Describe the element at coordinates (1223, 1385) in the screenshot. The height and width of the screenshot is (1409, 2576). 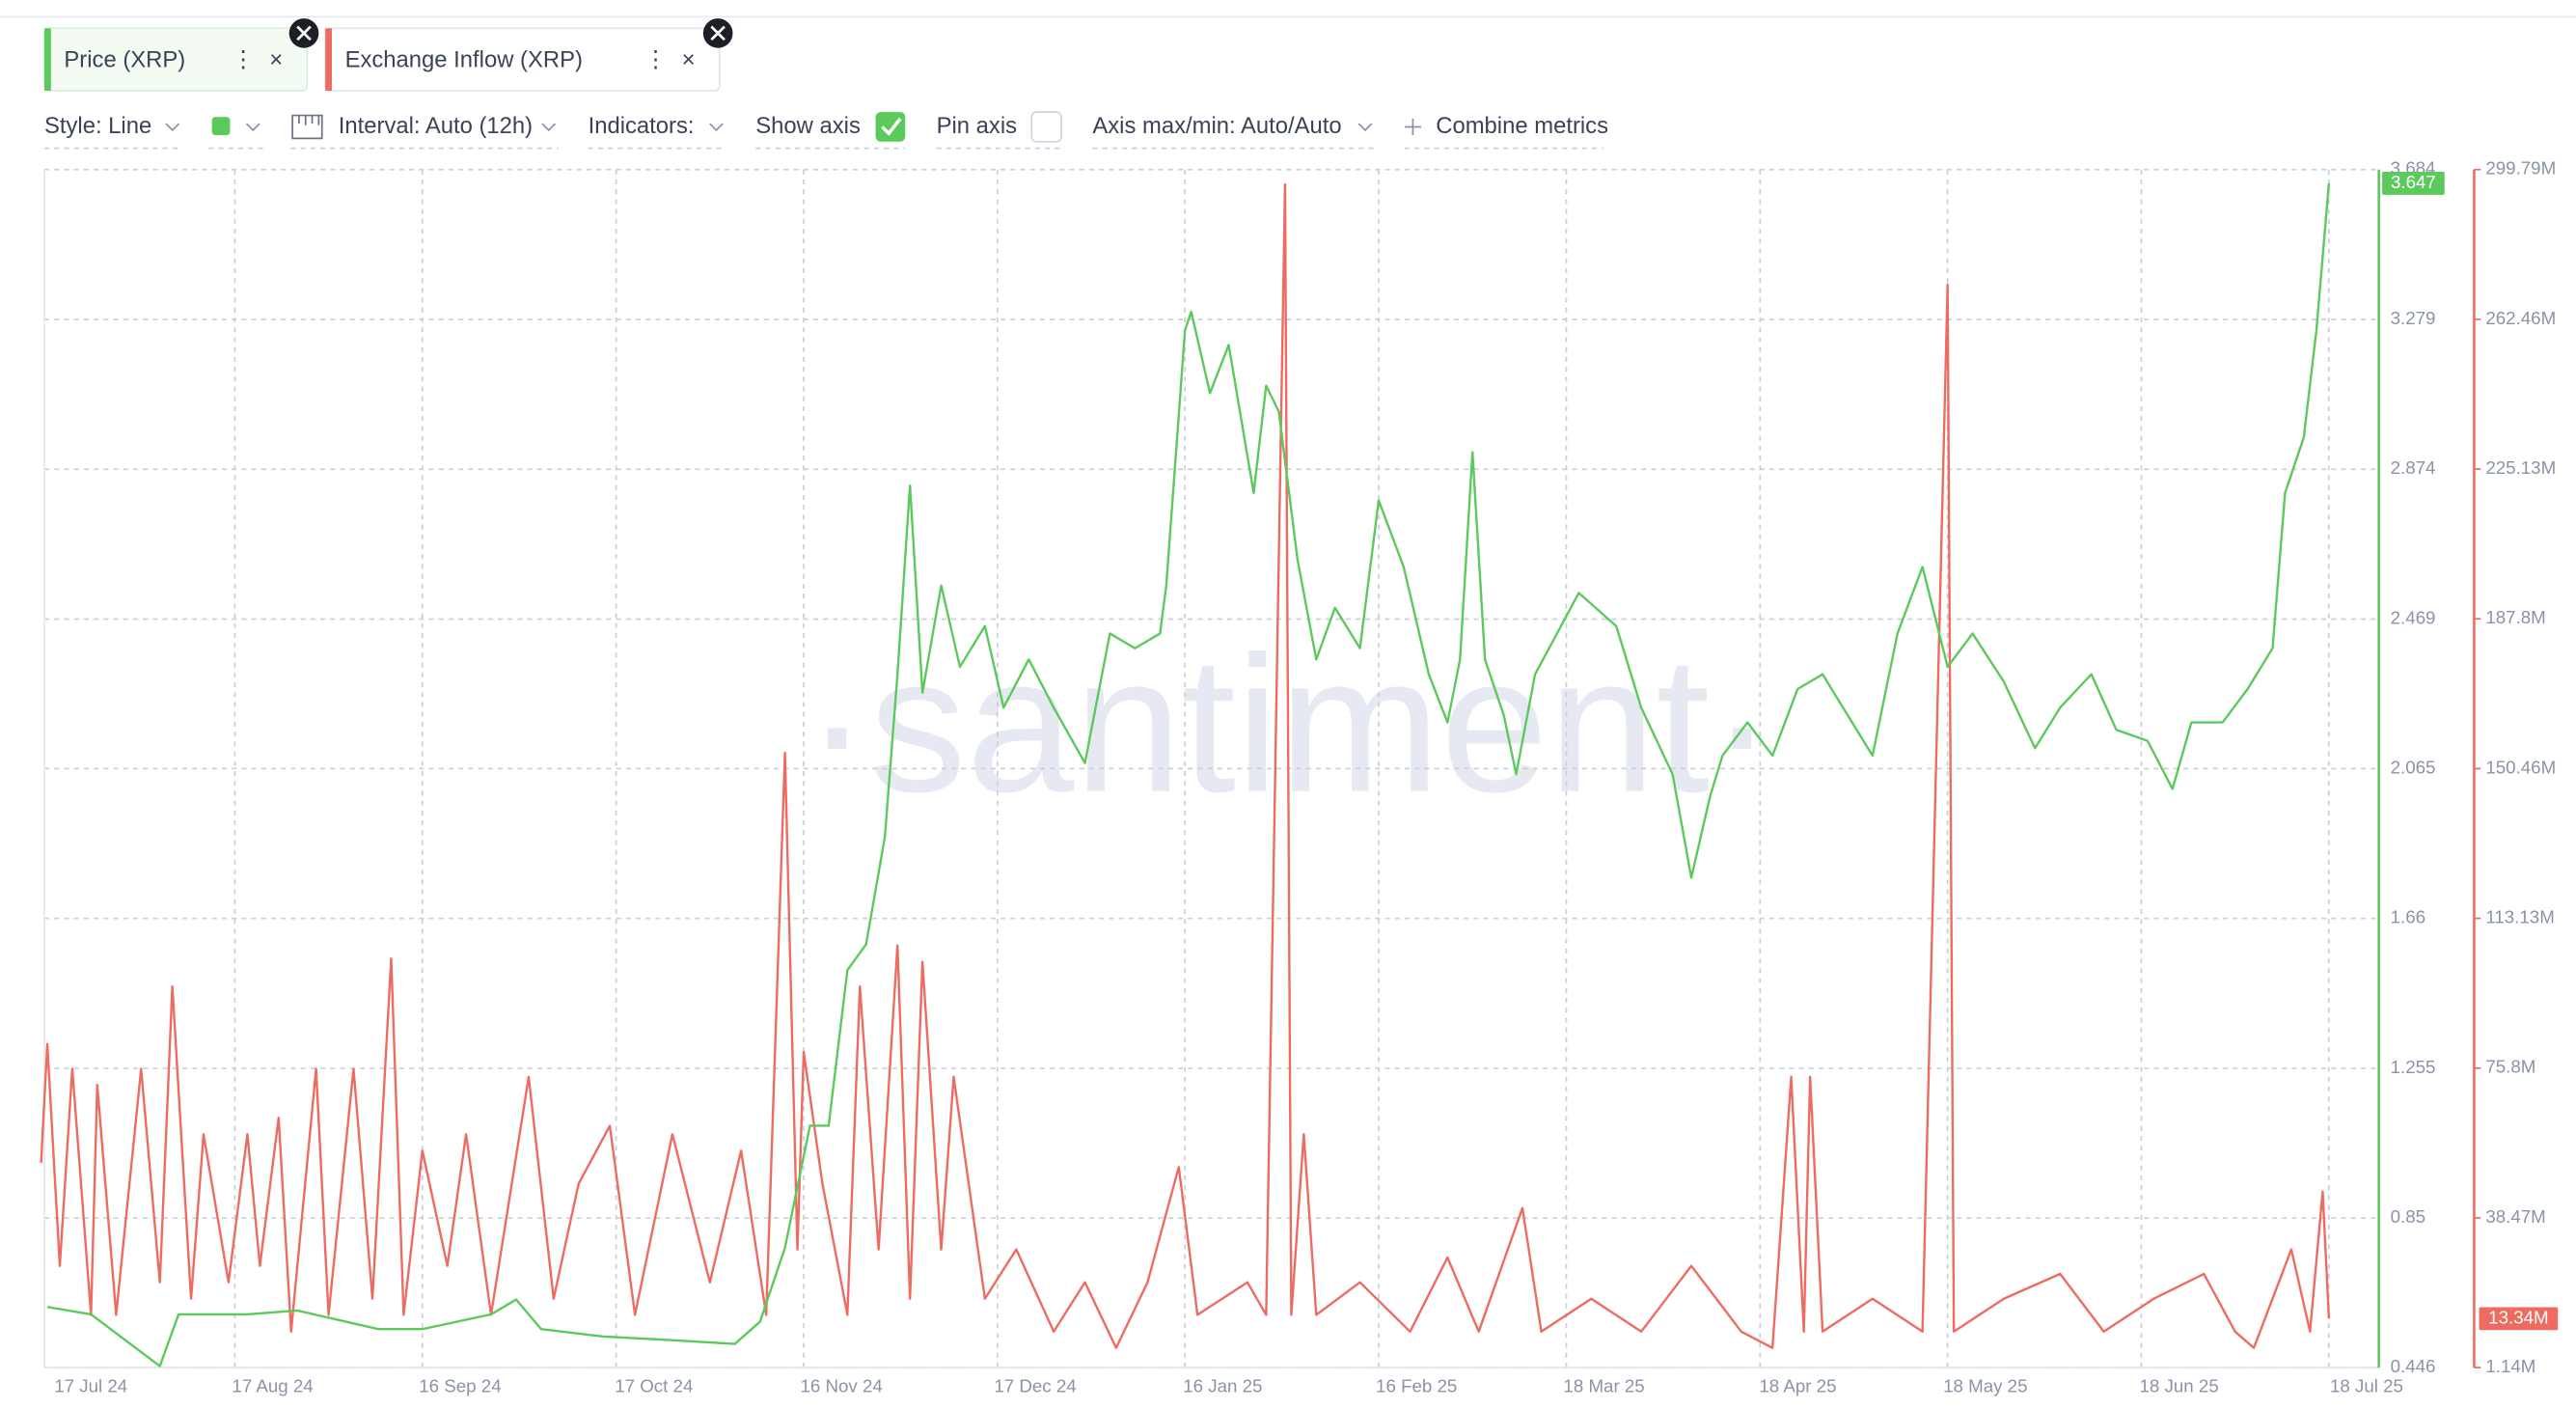
I see `x-tick-label: 16 Jan 25` at that location.